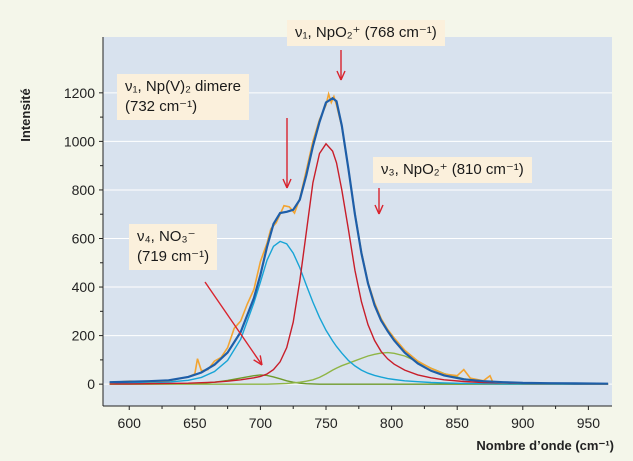 The width and height of the screenshot is (633, 461). What do you see at coordinates (84, 287) in the screenshot?
I see `y-tick-label: 400` at bounding box center [84, 287].